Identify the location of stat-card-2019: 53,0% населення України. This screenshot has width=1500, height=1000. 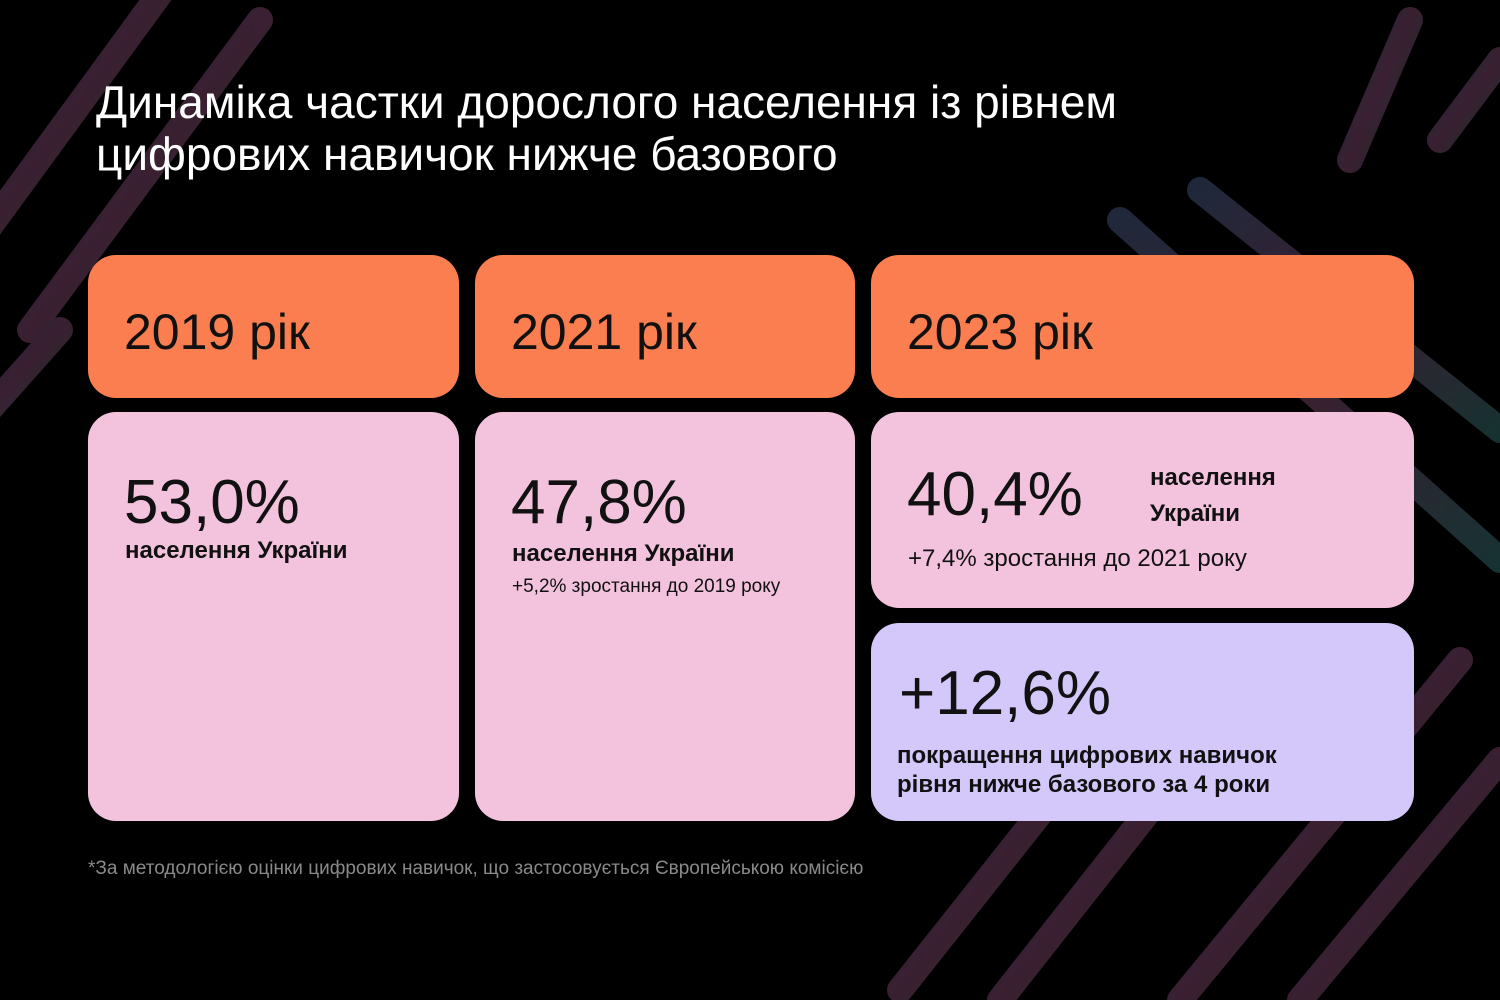
(273, 616).